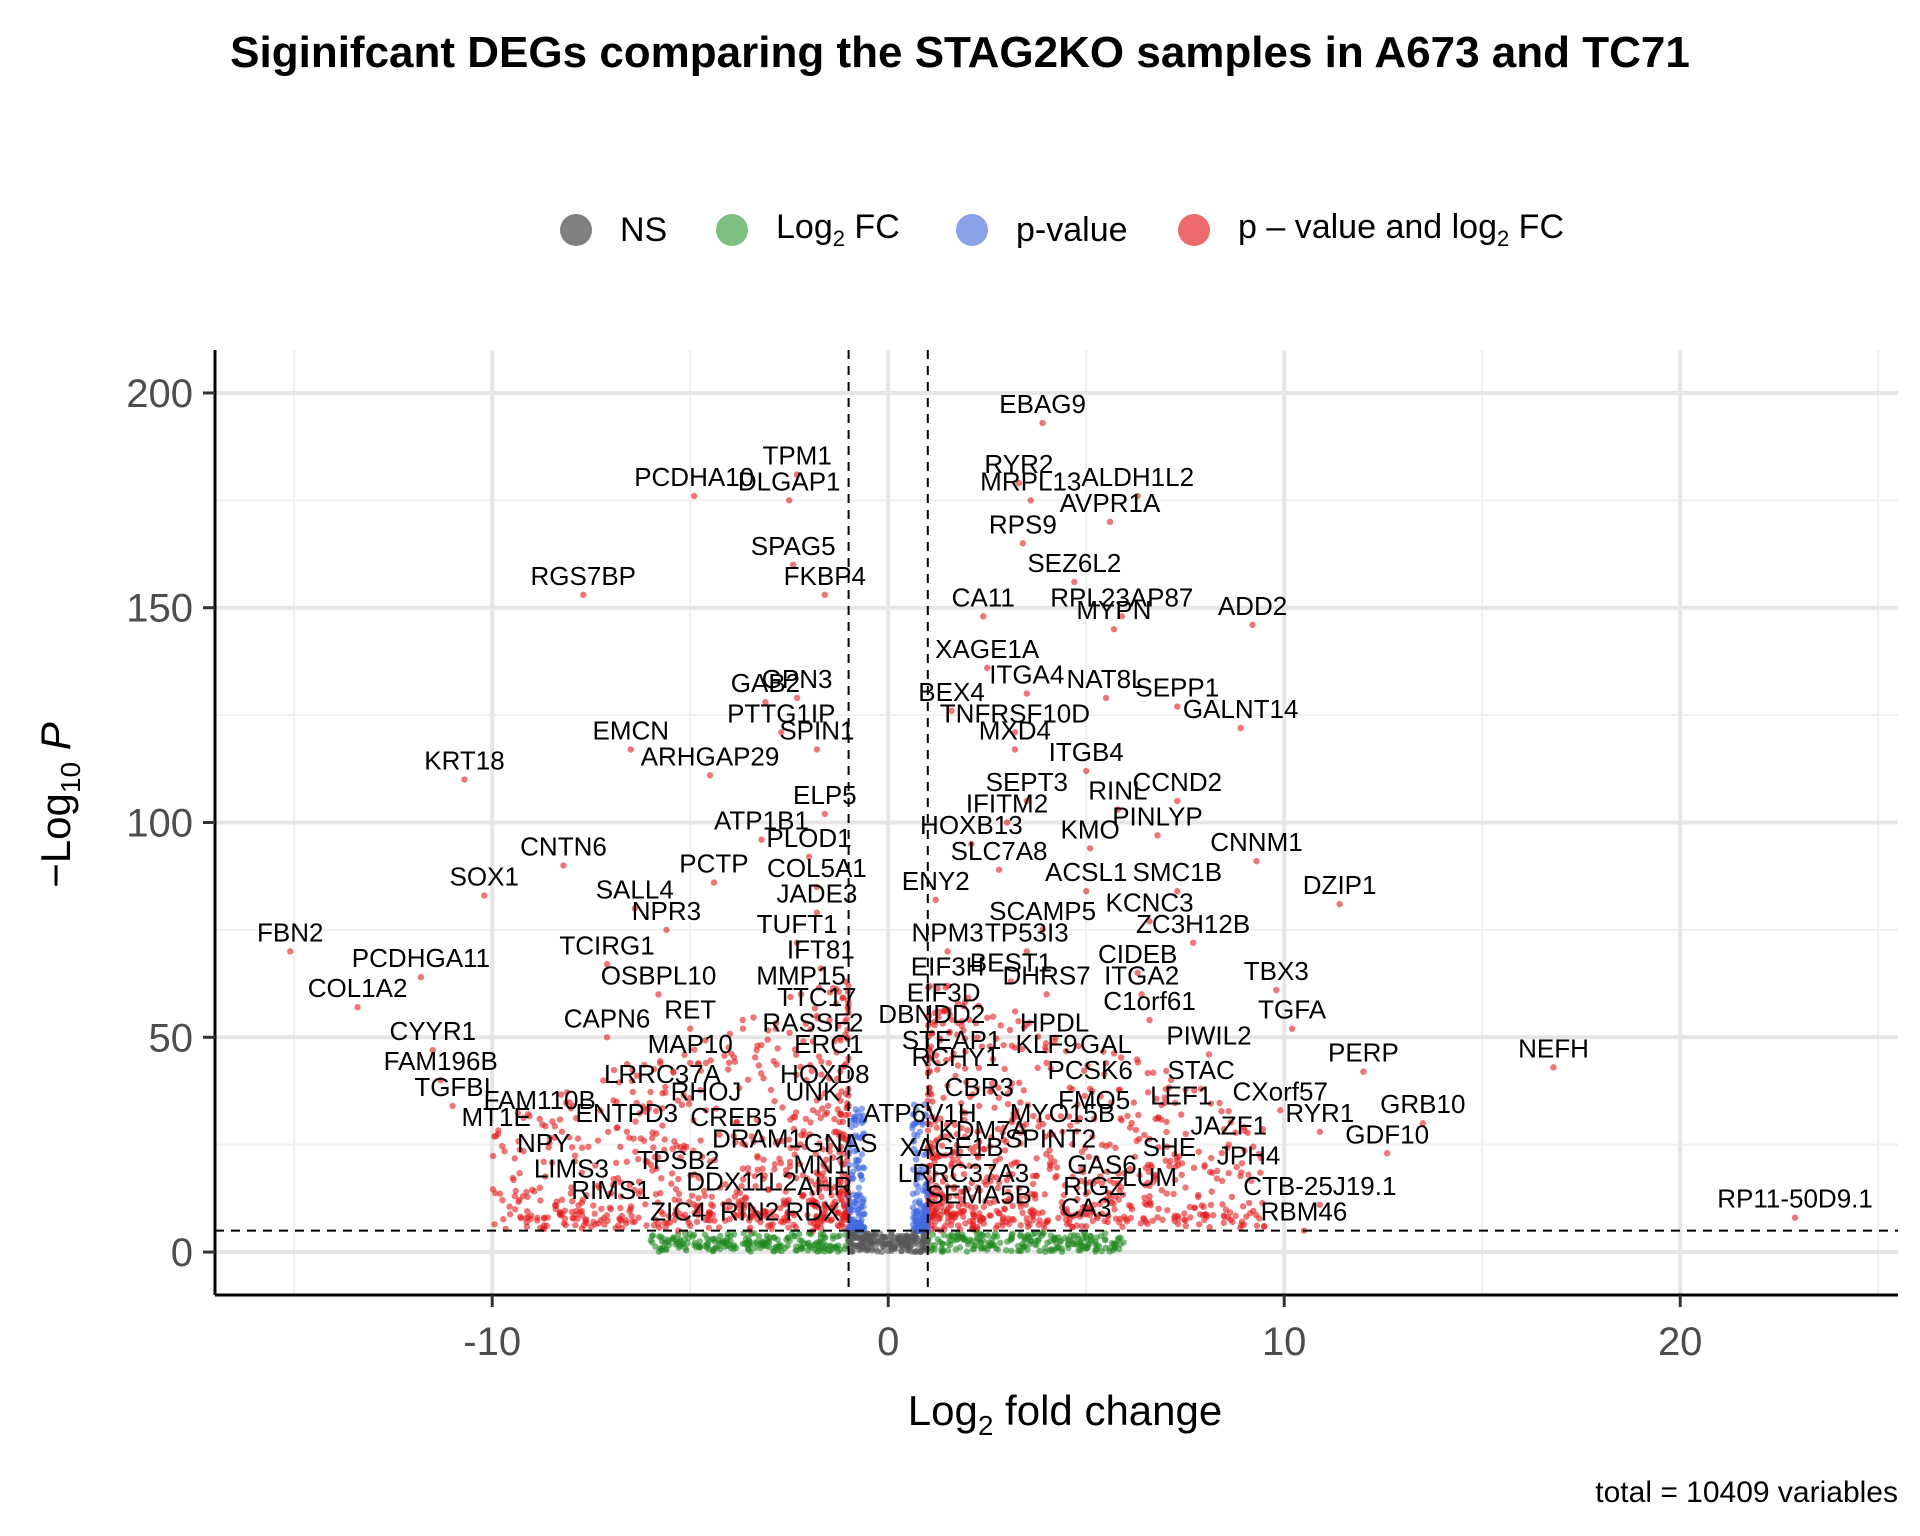 Image resolution: width=1920 pixels, height=1536 pixels. I want to click on gene-point-mmp15, so click(801, 994).